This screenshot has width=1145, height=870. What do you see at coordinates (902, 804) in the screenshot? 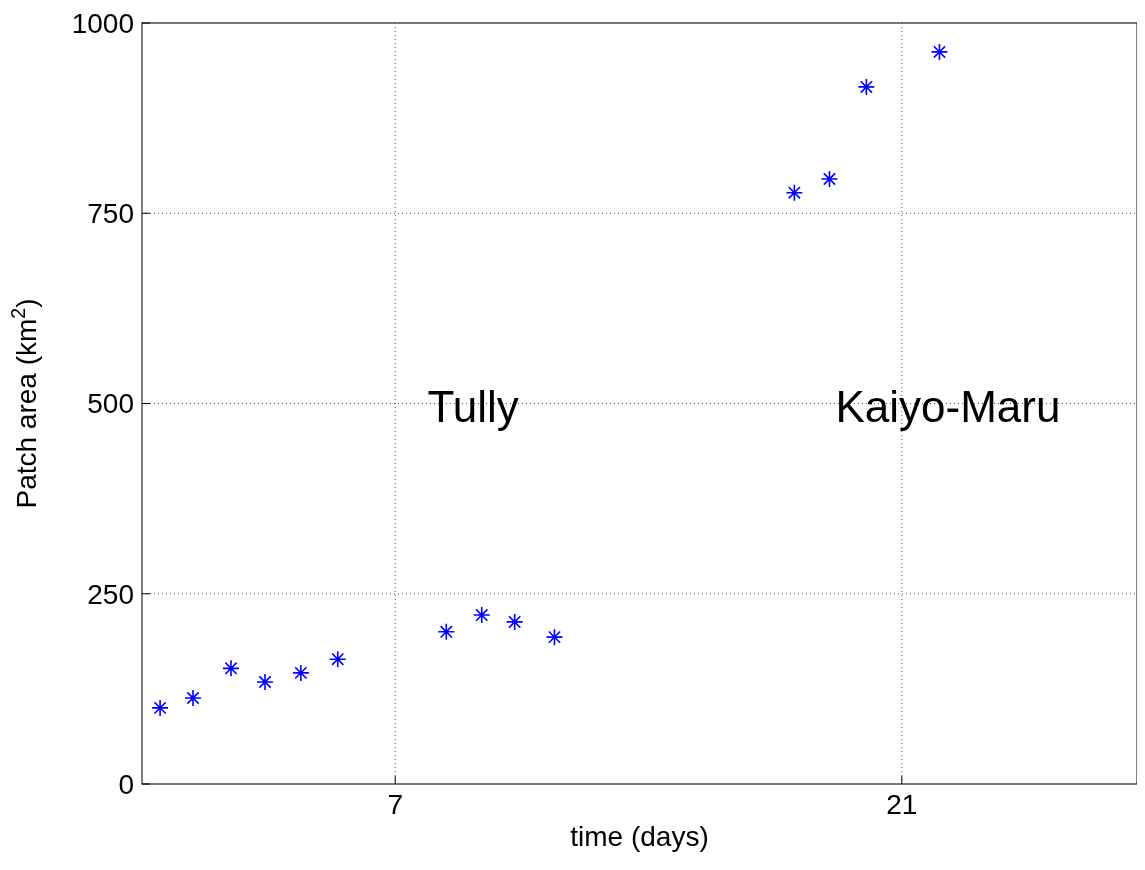
I see `x-tick-label: 21` at bounding box center [902, 804].